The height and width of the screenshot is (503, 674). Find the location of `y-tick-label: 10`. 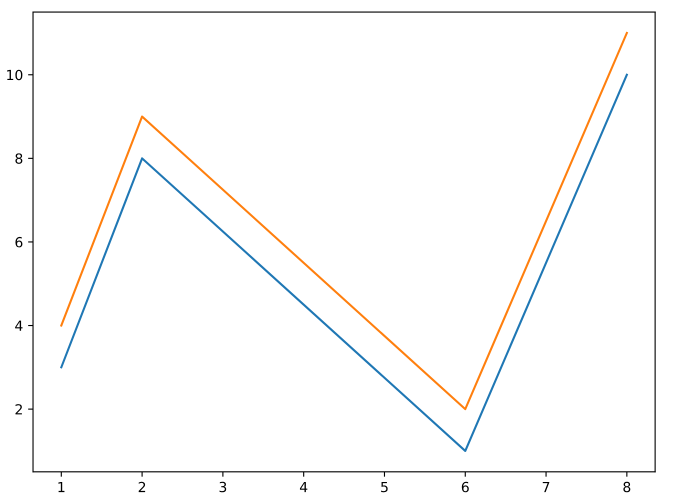

y-tick-label: 10 is located at coordinates (14, 75).